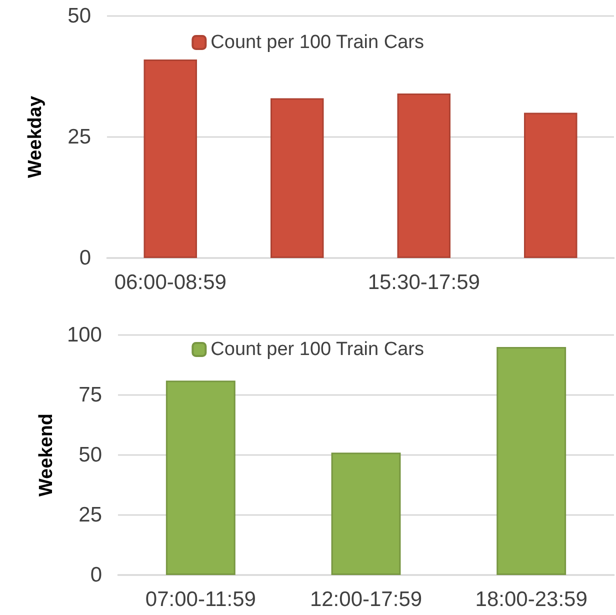  Describe the element at coordinates (424, 282) in the screenshot. I see `x-tick-label: 15:30-17:59` at that location.